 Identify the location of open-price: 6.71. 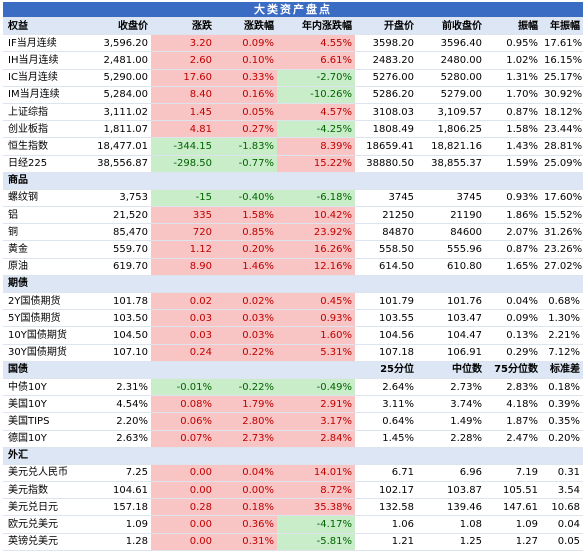
(386, 473).